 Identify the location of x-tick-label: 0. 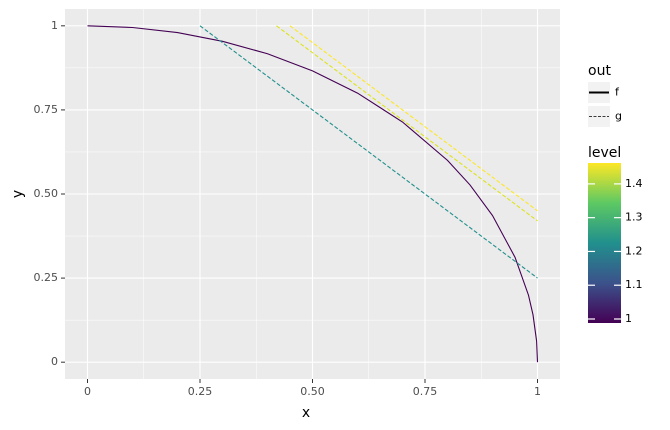
(87, 391).